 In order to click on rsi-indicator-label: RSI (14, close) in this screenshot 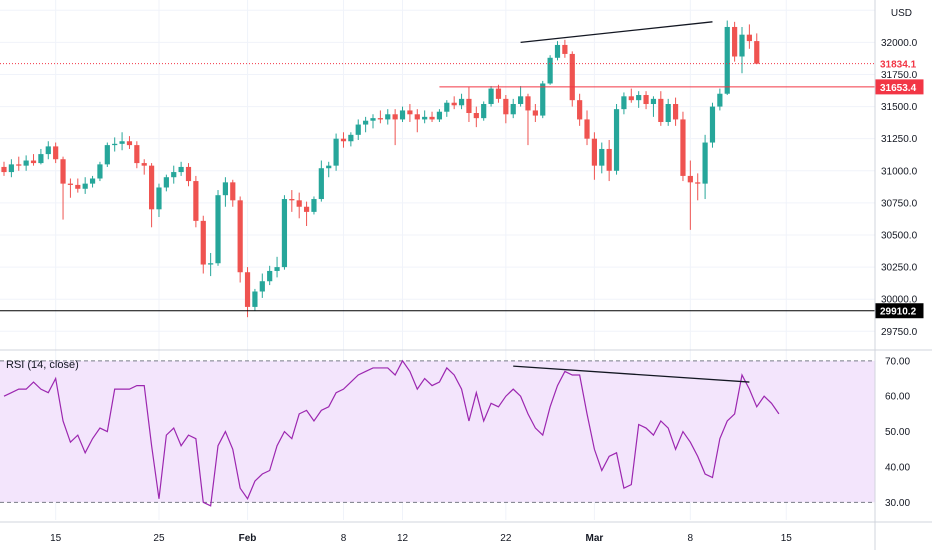, I will do `click(42, 365)`.